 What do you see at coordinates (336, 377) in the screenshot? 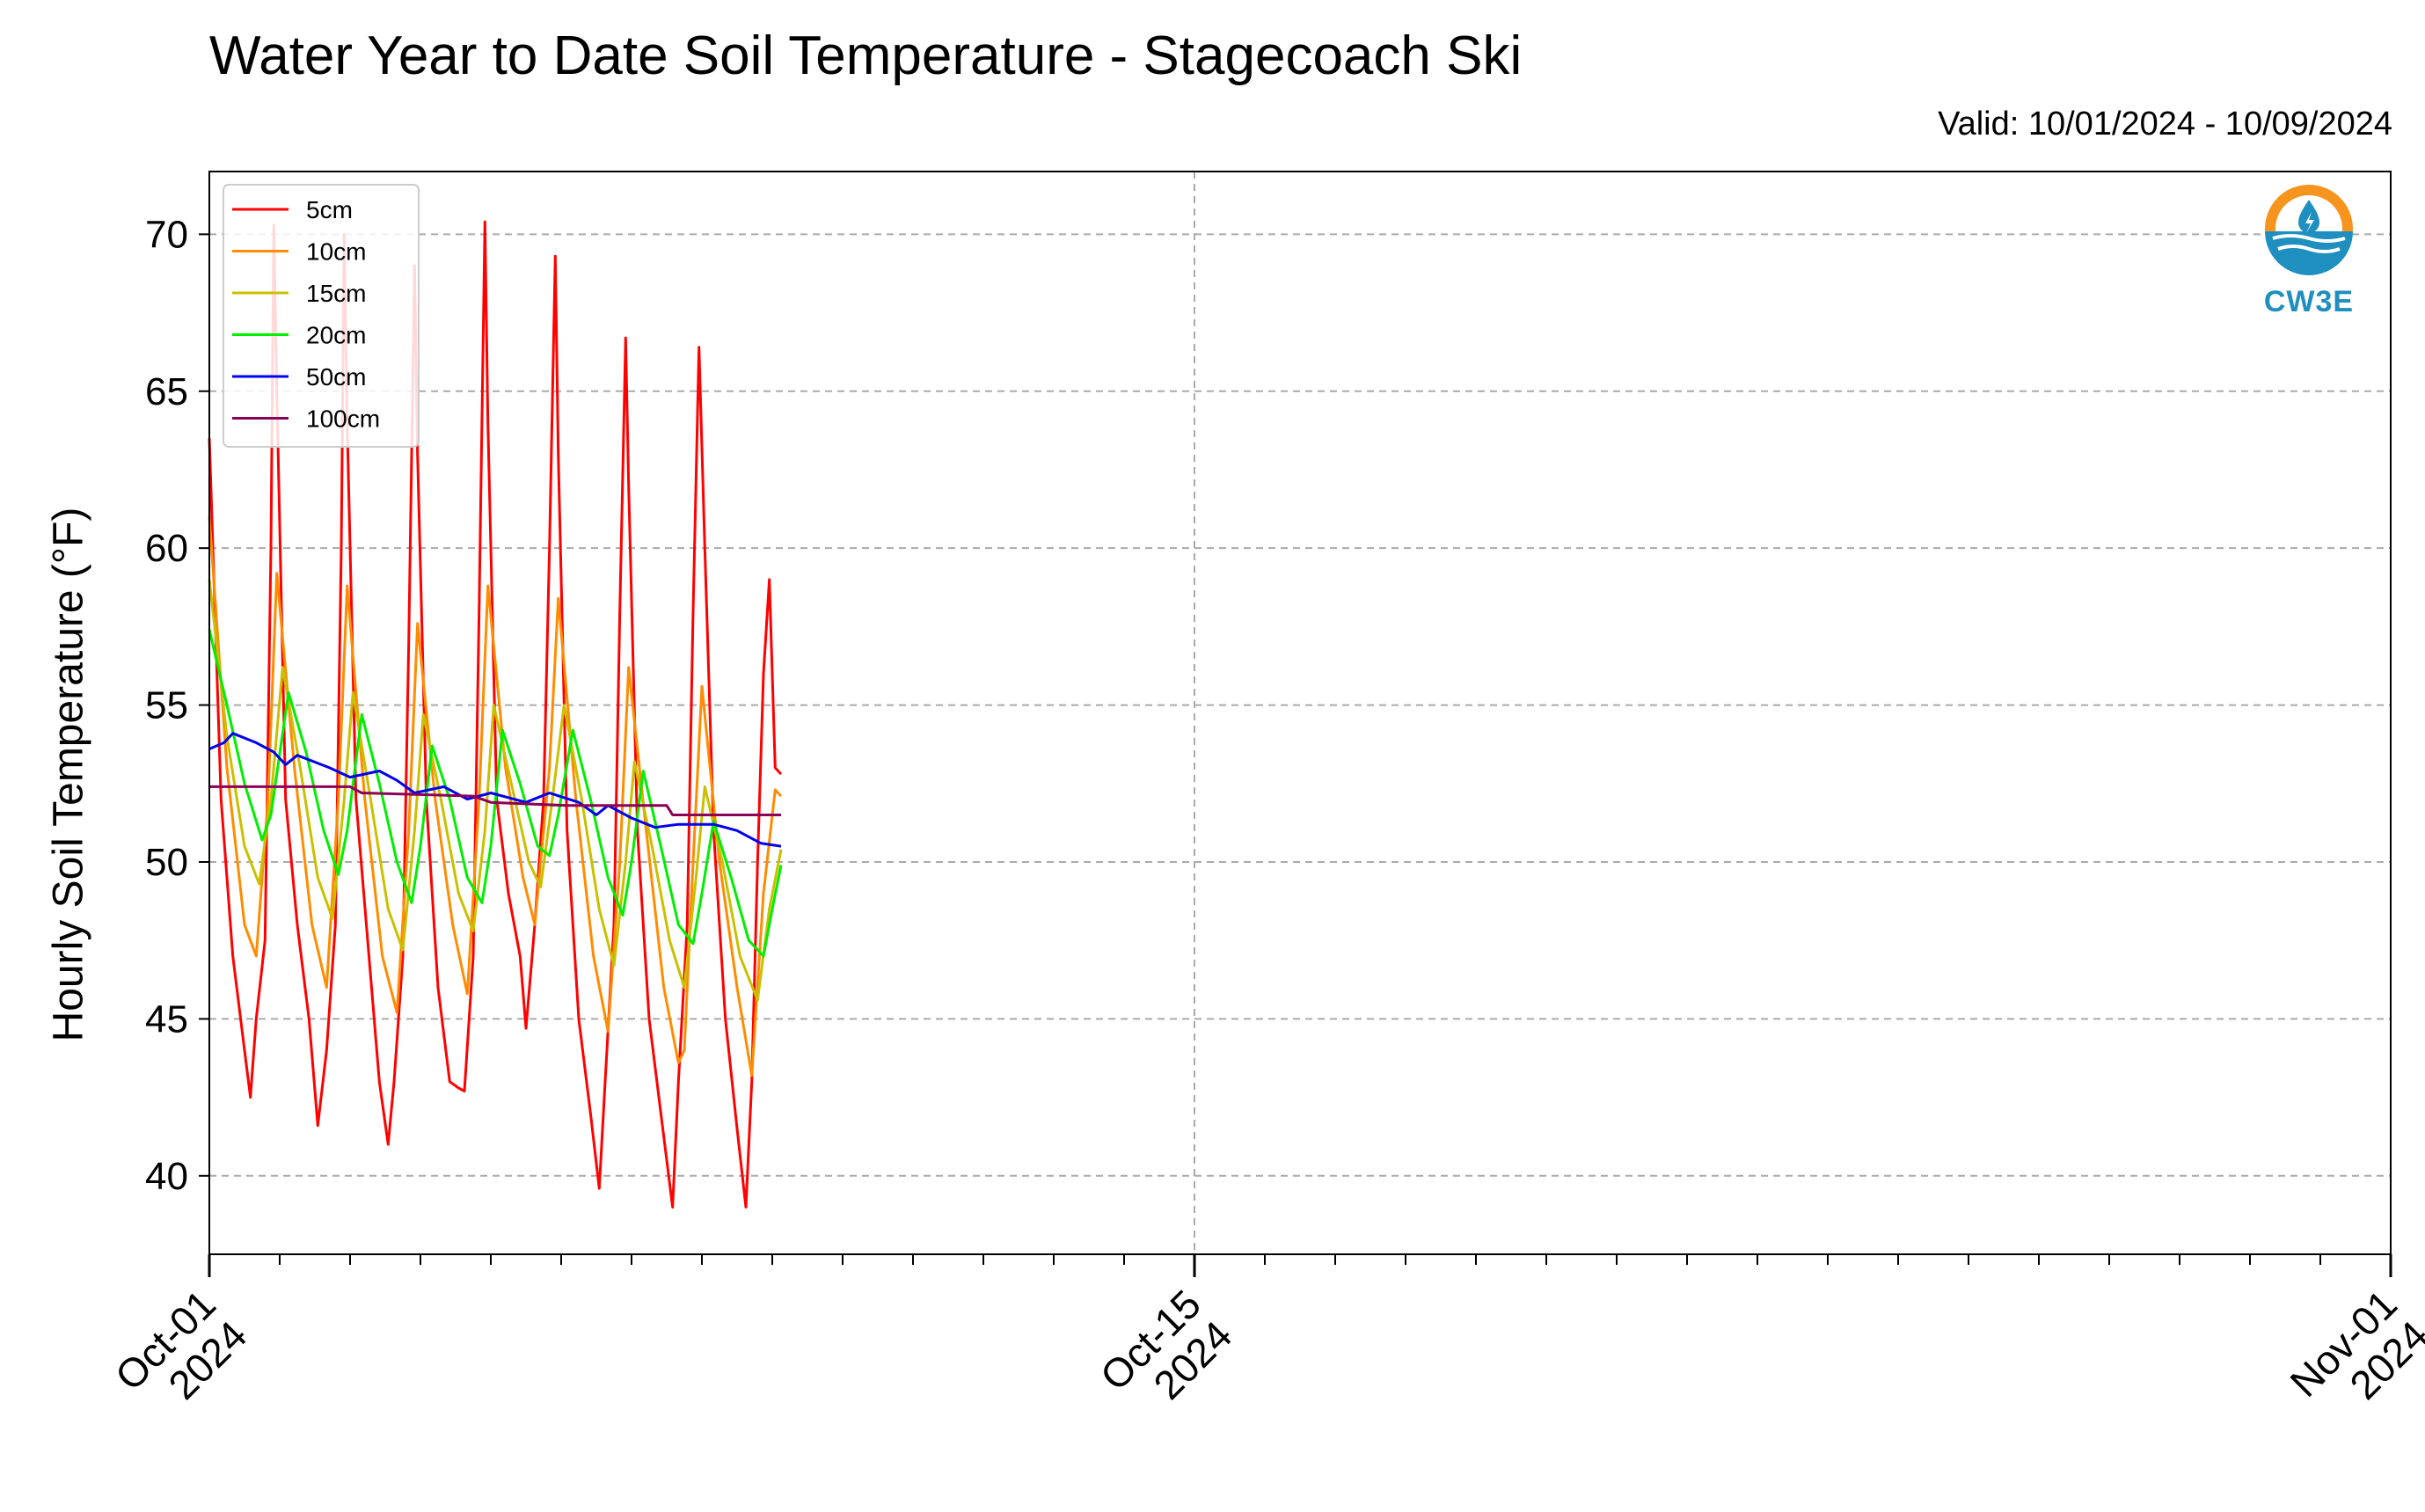
I see `legend-label: 50cm` at bounding box center [336, 377].